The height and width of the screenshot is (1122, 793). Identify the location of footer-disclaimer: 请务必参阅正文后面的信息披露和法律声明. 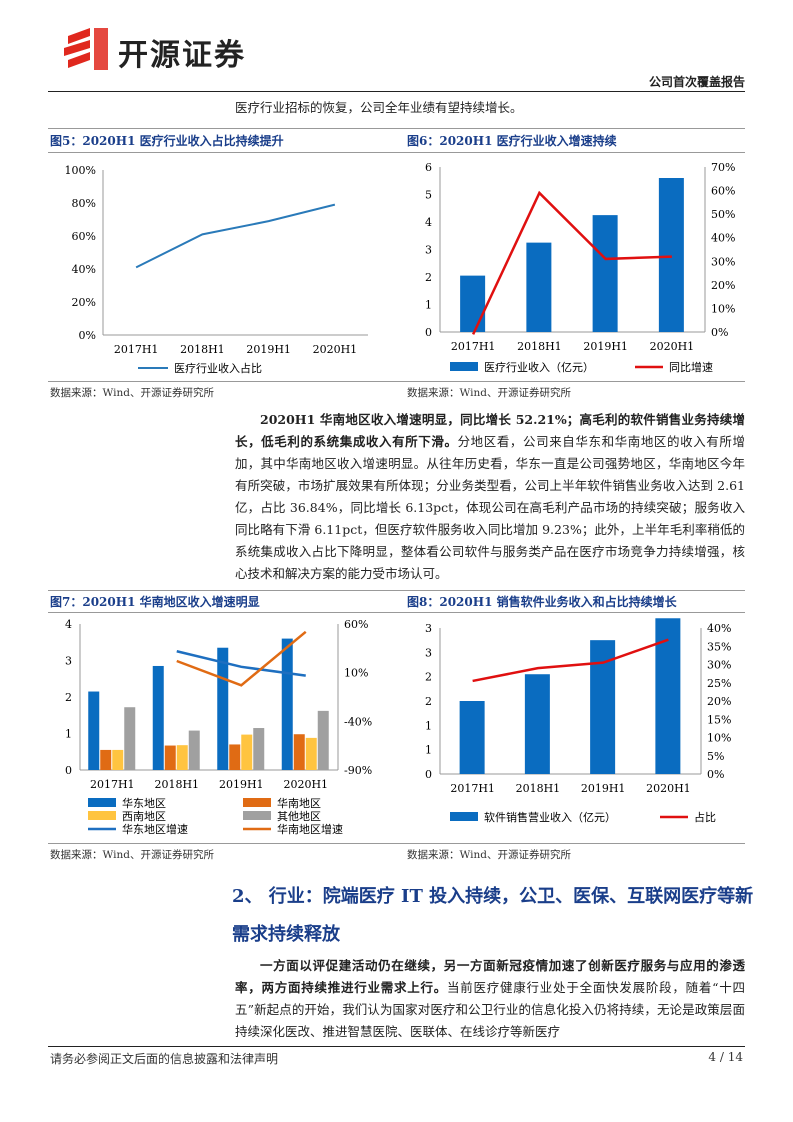
(164, 1059).